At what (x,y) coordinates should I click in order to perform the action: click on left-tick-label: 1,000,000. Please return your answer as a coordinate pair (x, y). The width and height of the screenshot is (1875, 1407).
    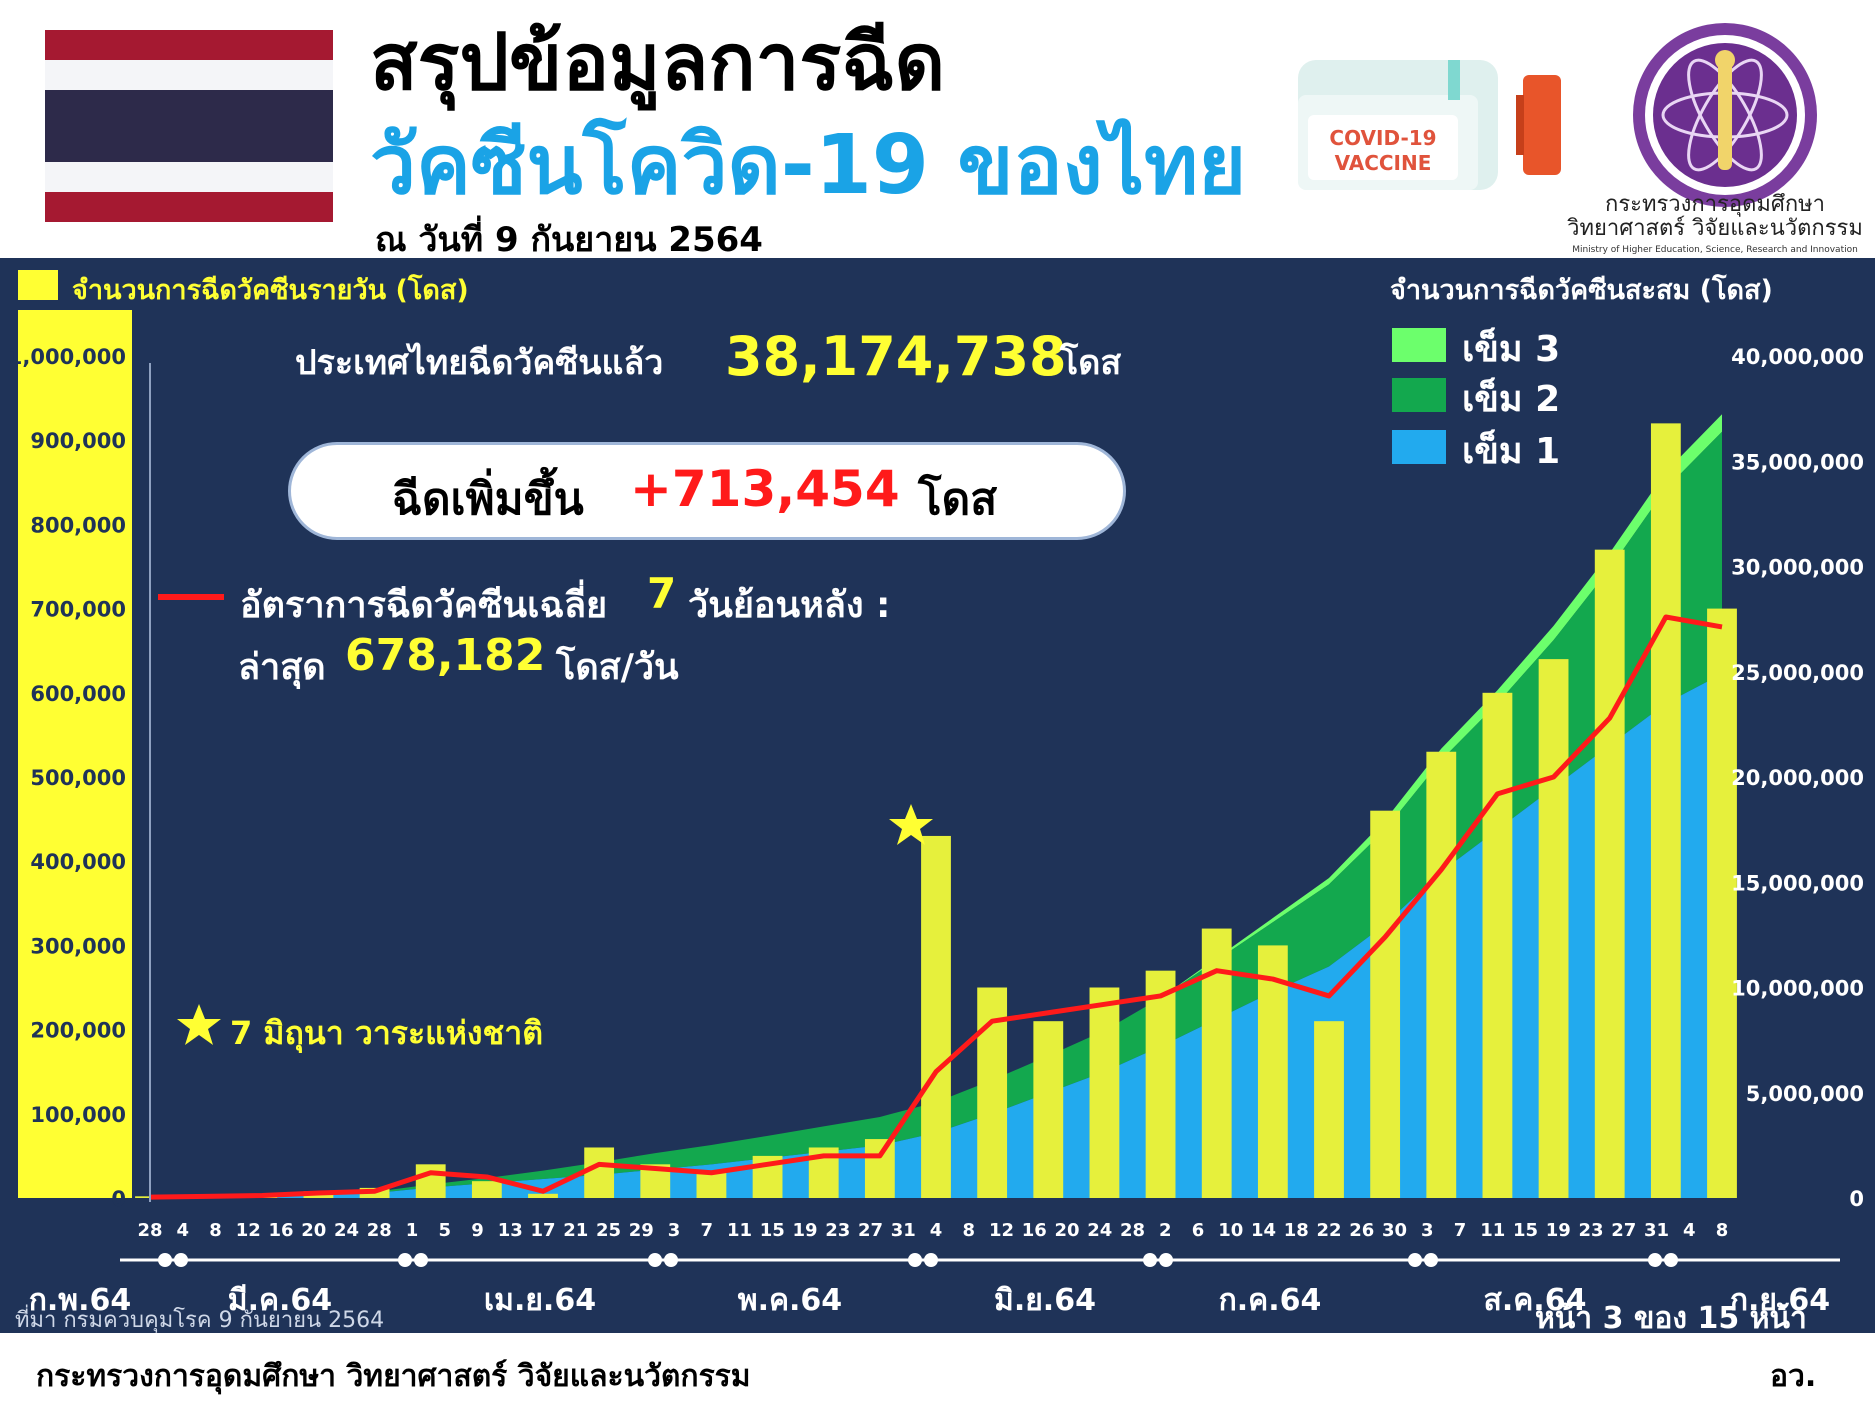
    Looking at the image, I should click on (67, 357).